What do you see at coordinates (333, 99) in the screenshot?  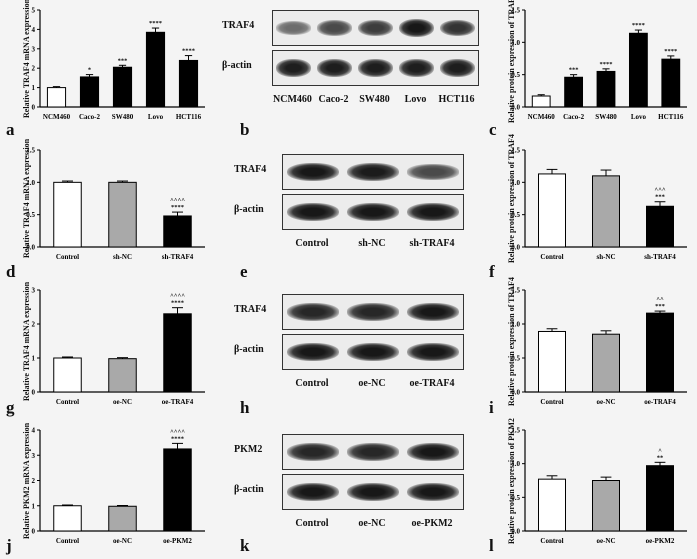 I see `blot-lane-label: Caco-2` at bounding box center [333, 99].